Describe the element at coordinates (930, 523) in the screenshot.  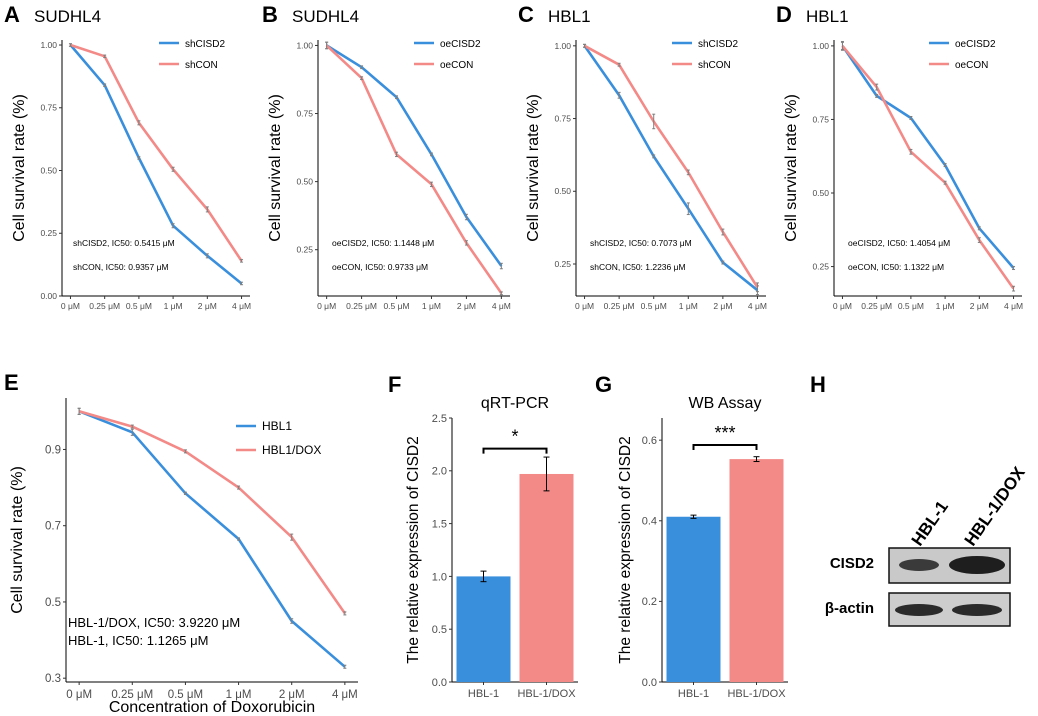
I see `blot-lane-label-1: HBL-1` at that location.